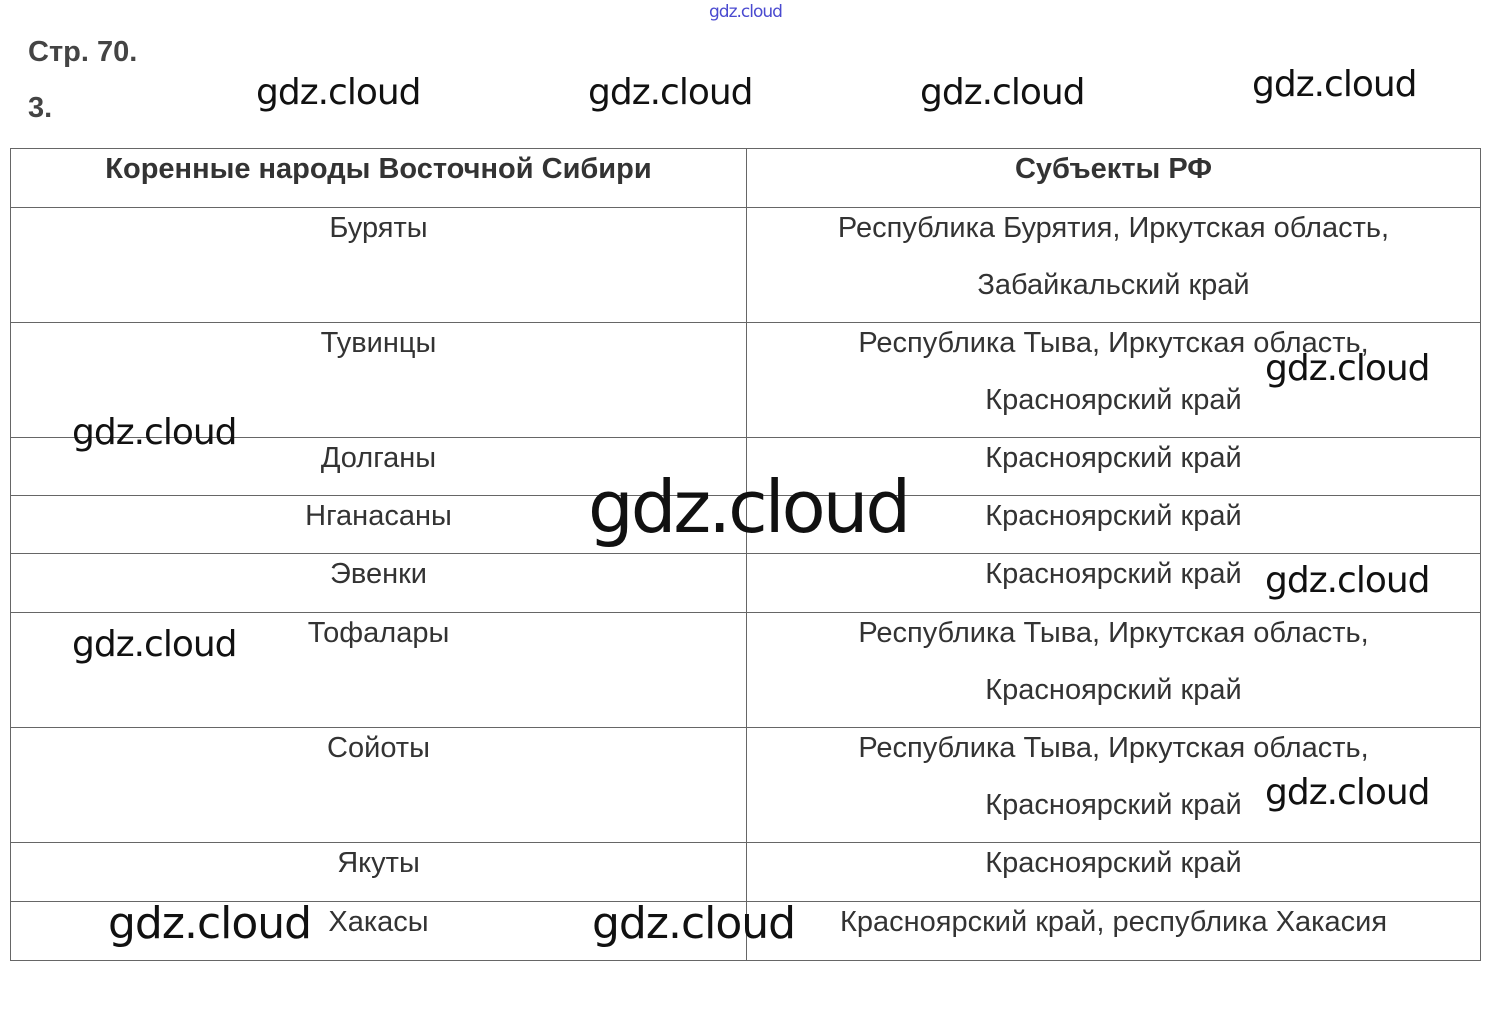  I want to click on people-cell: Тувинцы, so click(378, 380).